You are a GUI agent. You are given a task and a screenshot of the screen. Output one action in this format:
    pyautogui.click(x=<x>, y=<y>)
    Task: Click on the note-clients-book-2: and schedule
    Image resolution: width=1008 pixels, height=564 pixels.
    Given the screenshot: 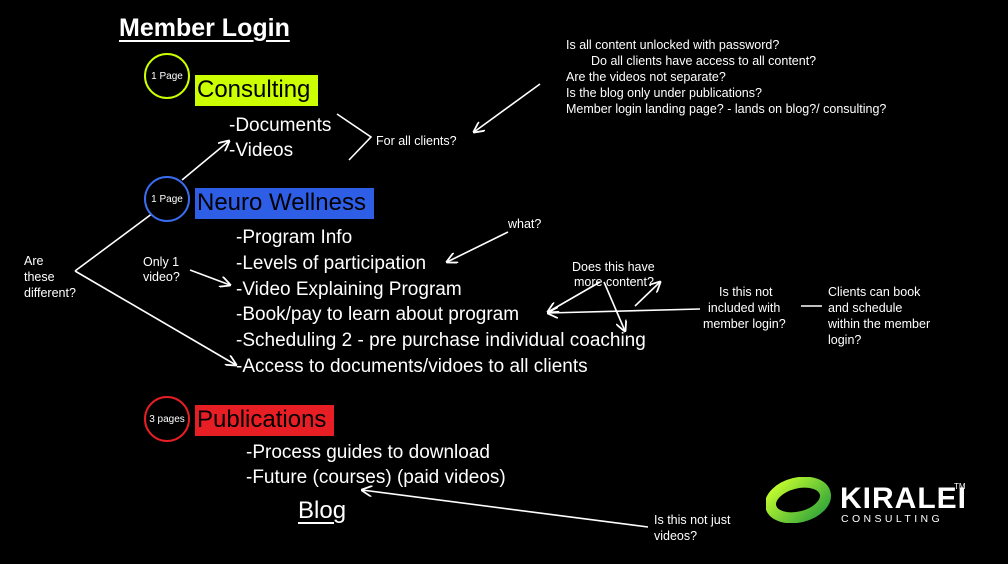 What is the action you would take?
    pyautogui.click(x=865, y=308)
    